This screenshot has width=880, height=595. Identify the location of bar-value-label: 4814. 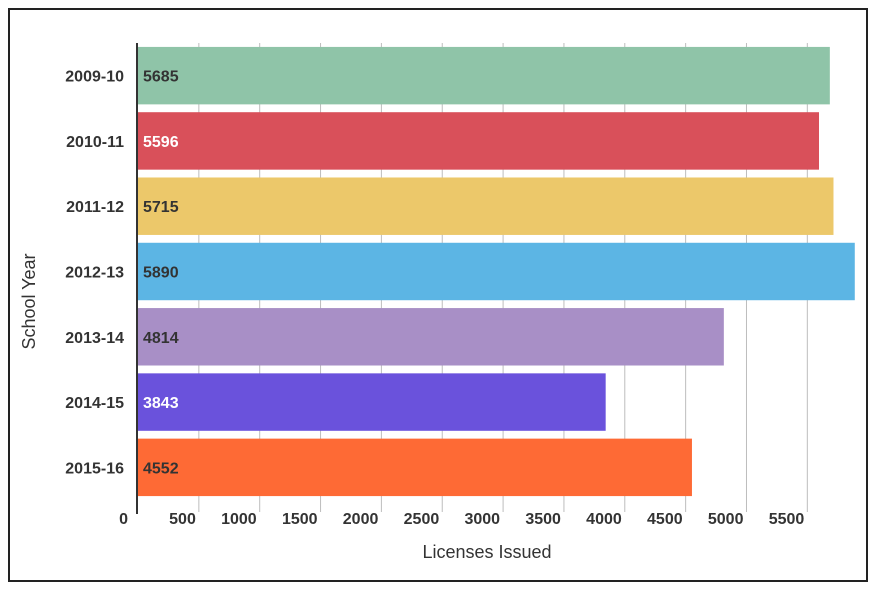
(161, 338).